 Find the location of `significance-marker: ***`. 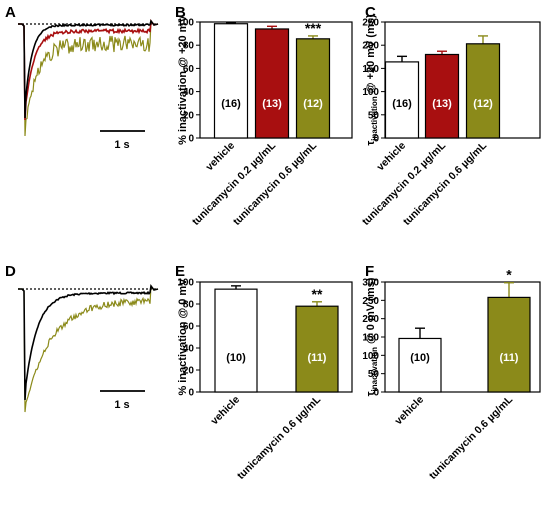

significance-marker: *** is located at coordinates (313, 28).